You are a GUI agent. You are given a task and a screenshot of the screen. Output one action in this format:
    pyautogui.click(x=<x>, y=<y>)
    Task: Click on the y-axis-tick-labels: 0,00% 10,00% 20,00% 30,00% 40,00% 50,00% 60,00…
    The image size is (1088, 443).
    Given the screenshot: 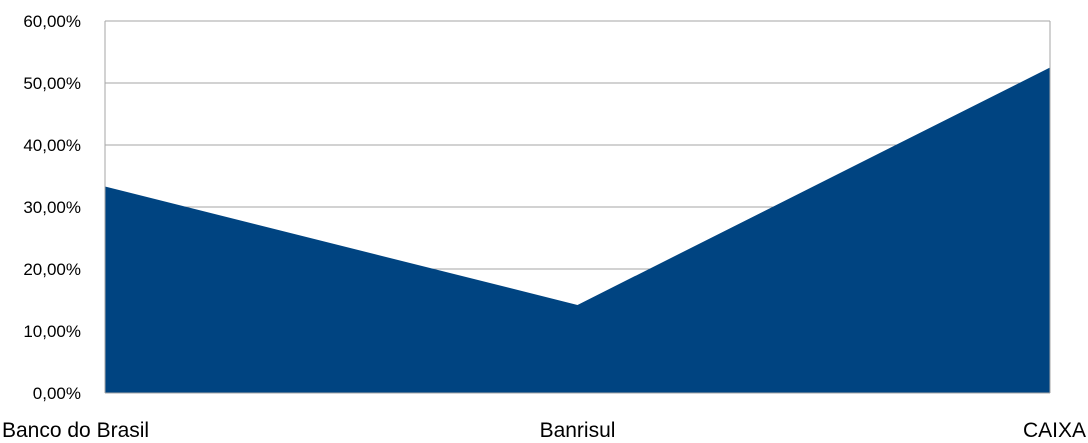 What is the action you would take?
    pyautogui.click(x=52, y=207)
    